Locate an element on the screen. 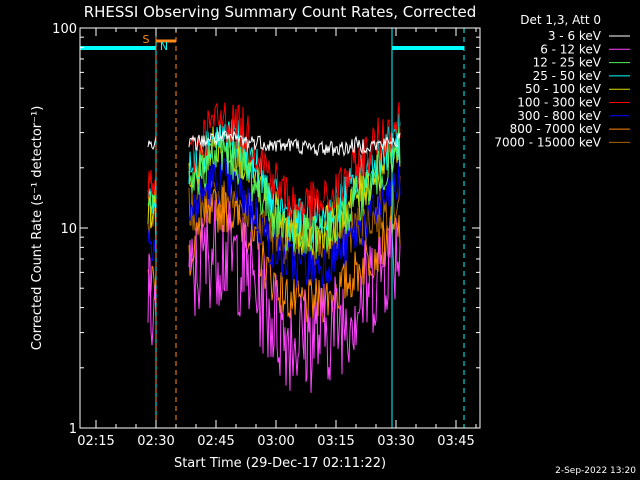 The width and height of the screenshot is (640, 480). x-tick-label: 02:30 is located at coordinates (155, 441).